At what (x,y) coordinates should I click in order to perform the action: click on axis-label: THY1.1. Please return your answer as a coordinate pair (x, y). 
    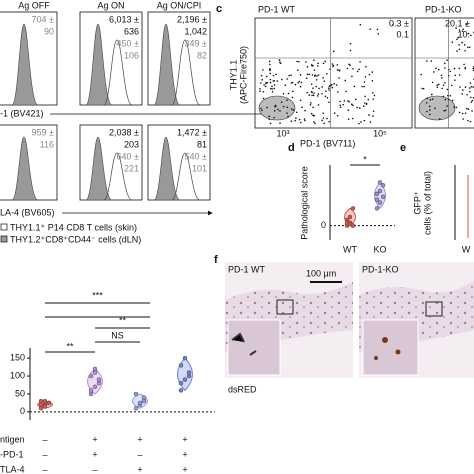
    Looking at the image, I should click on (233, 75).